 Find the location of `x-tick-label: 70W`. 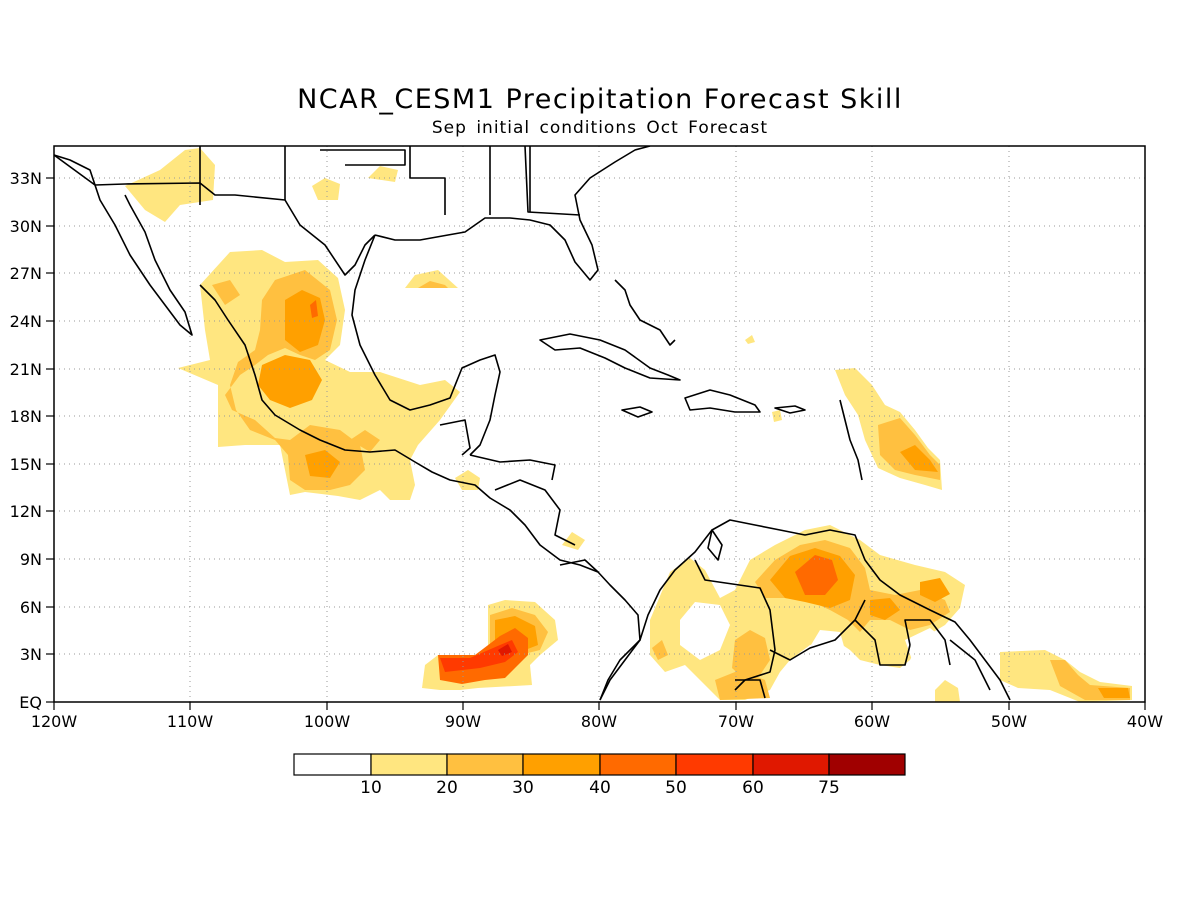

x-tick-label: 70W is located at coordinates (736, 721).